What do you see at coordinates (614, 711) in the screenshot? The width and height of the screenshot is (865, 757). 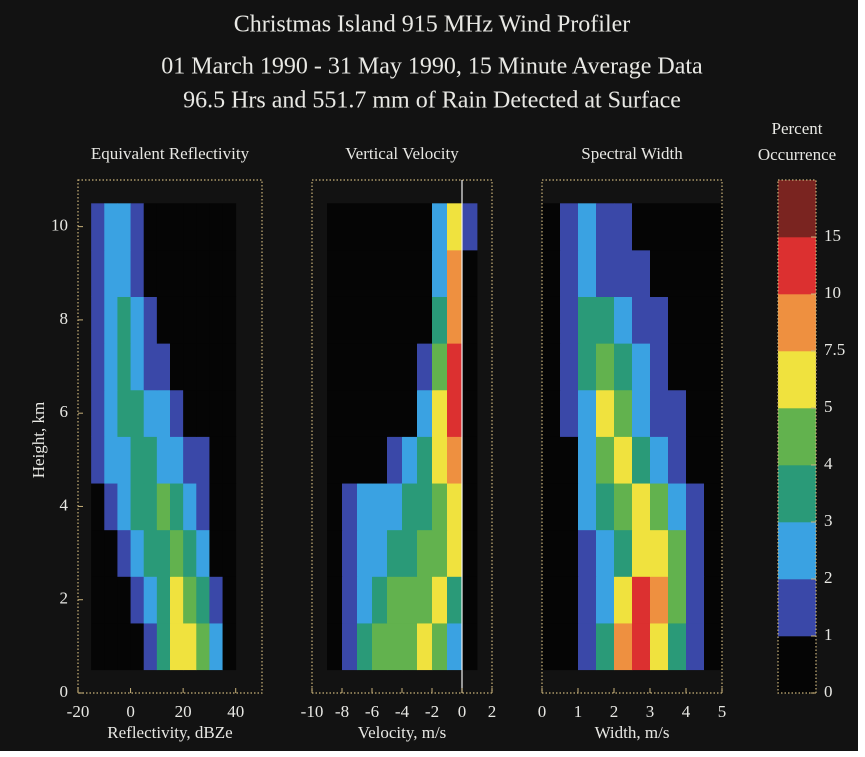 I see `x-tick-label: 2` at bounding box center [614, 711].